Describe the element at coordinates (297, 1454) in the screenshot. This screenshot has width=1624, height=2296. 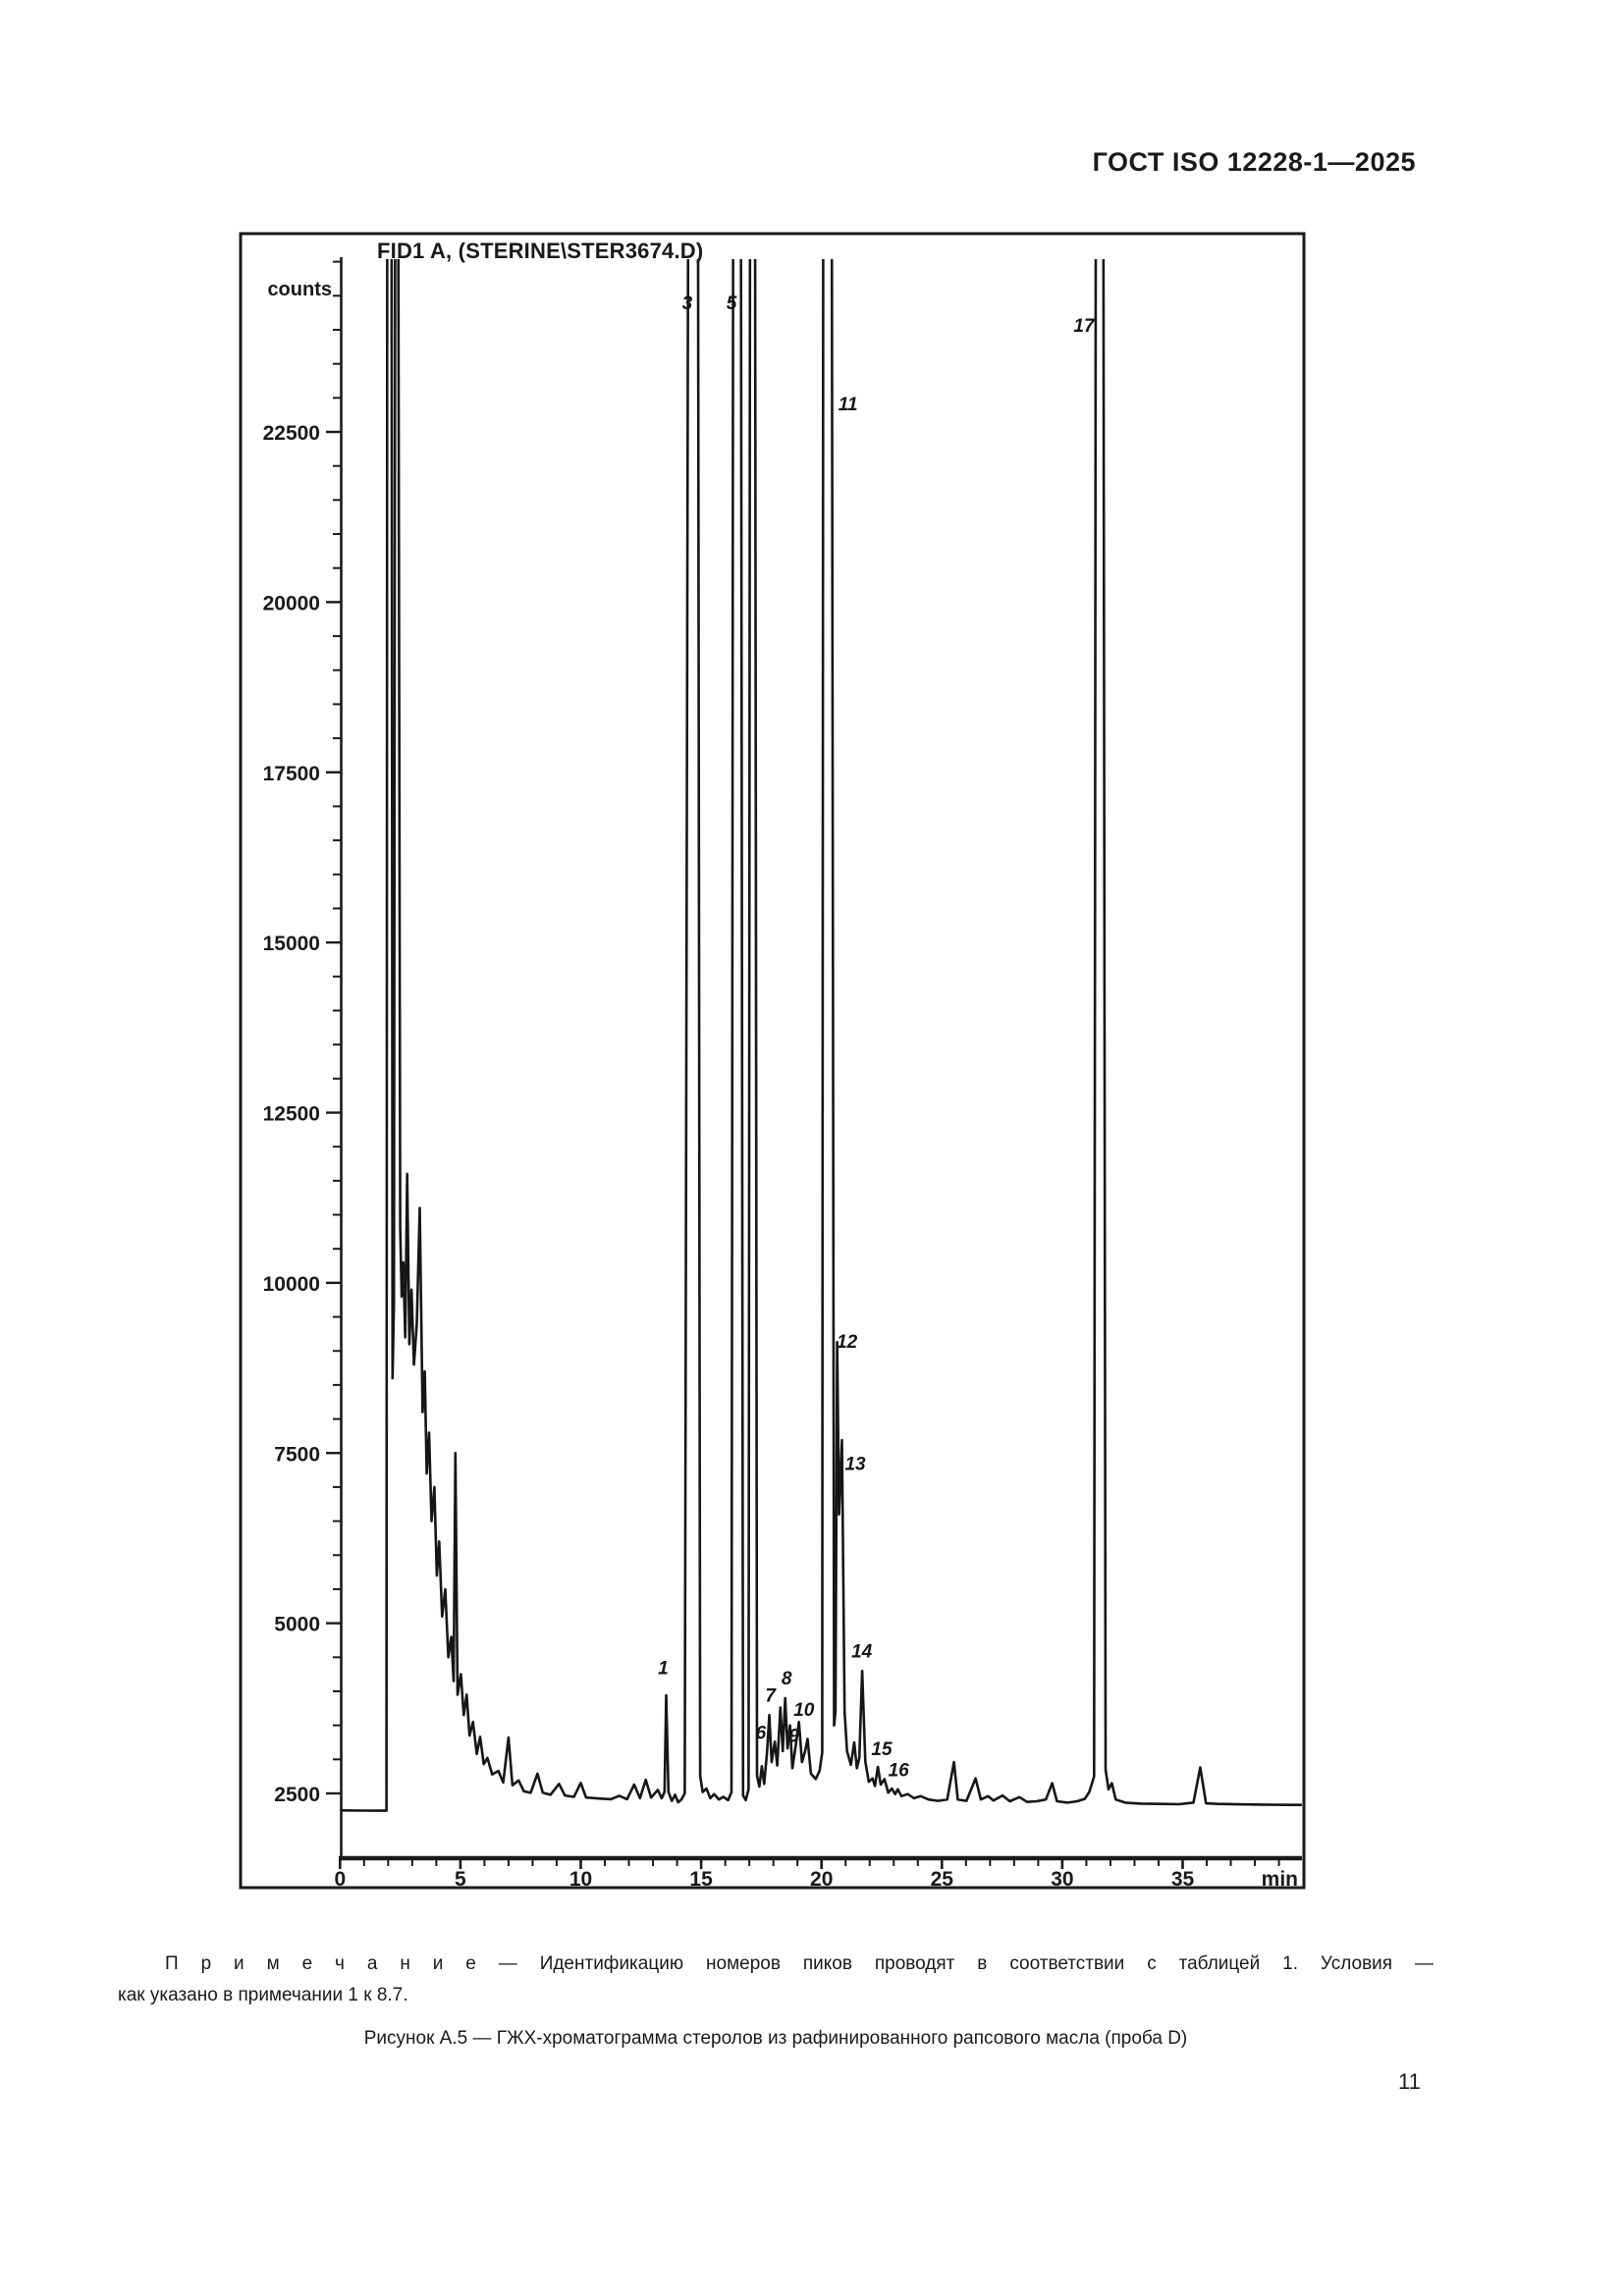
I see `y-tick-label: 7500` at that location.